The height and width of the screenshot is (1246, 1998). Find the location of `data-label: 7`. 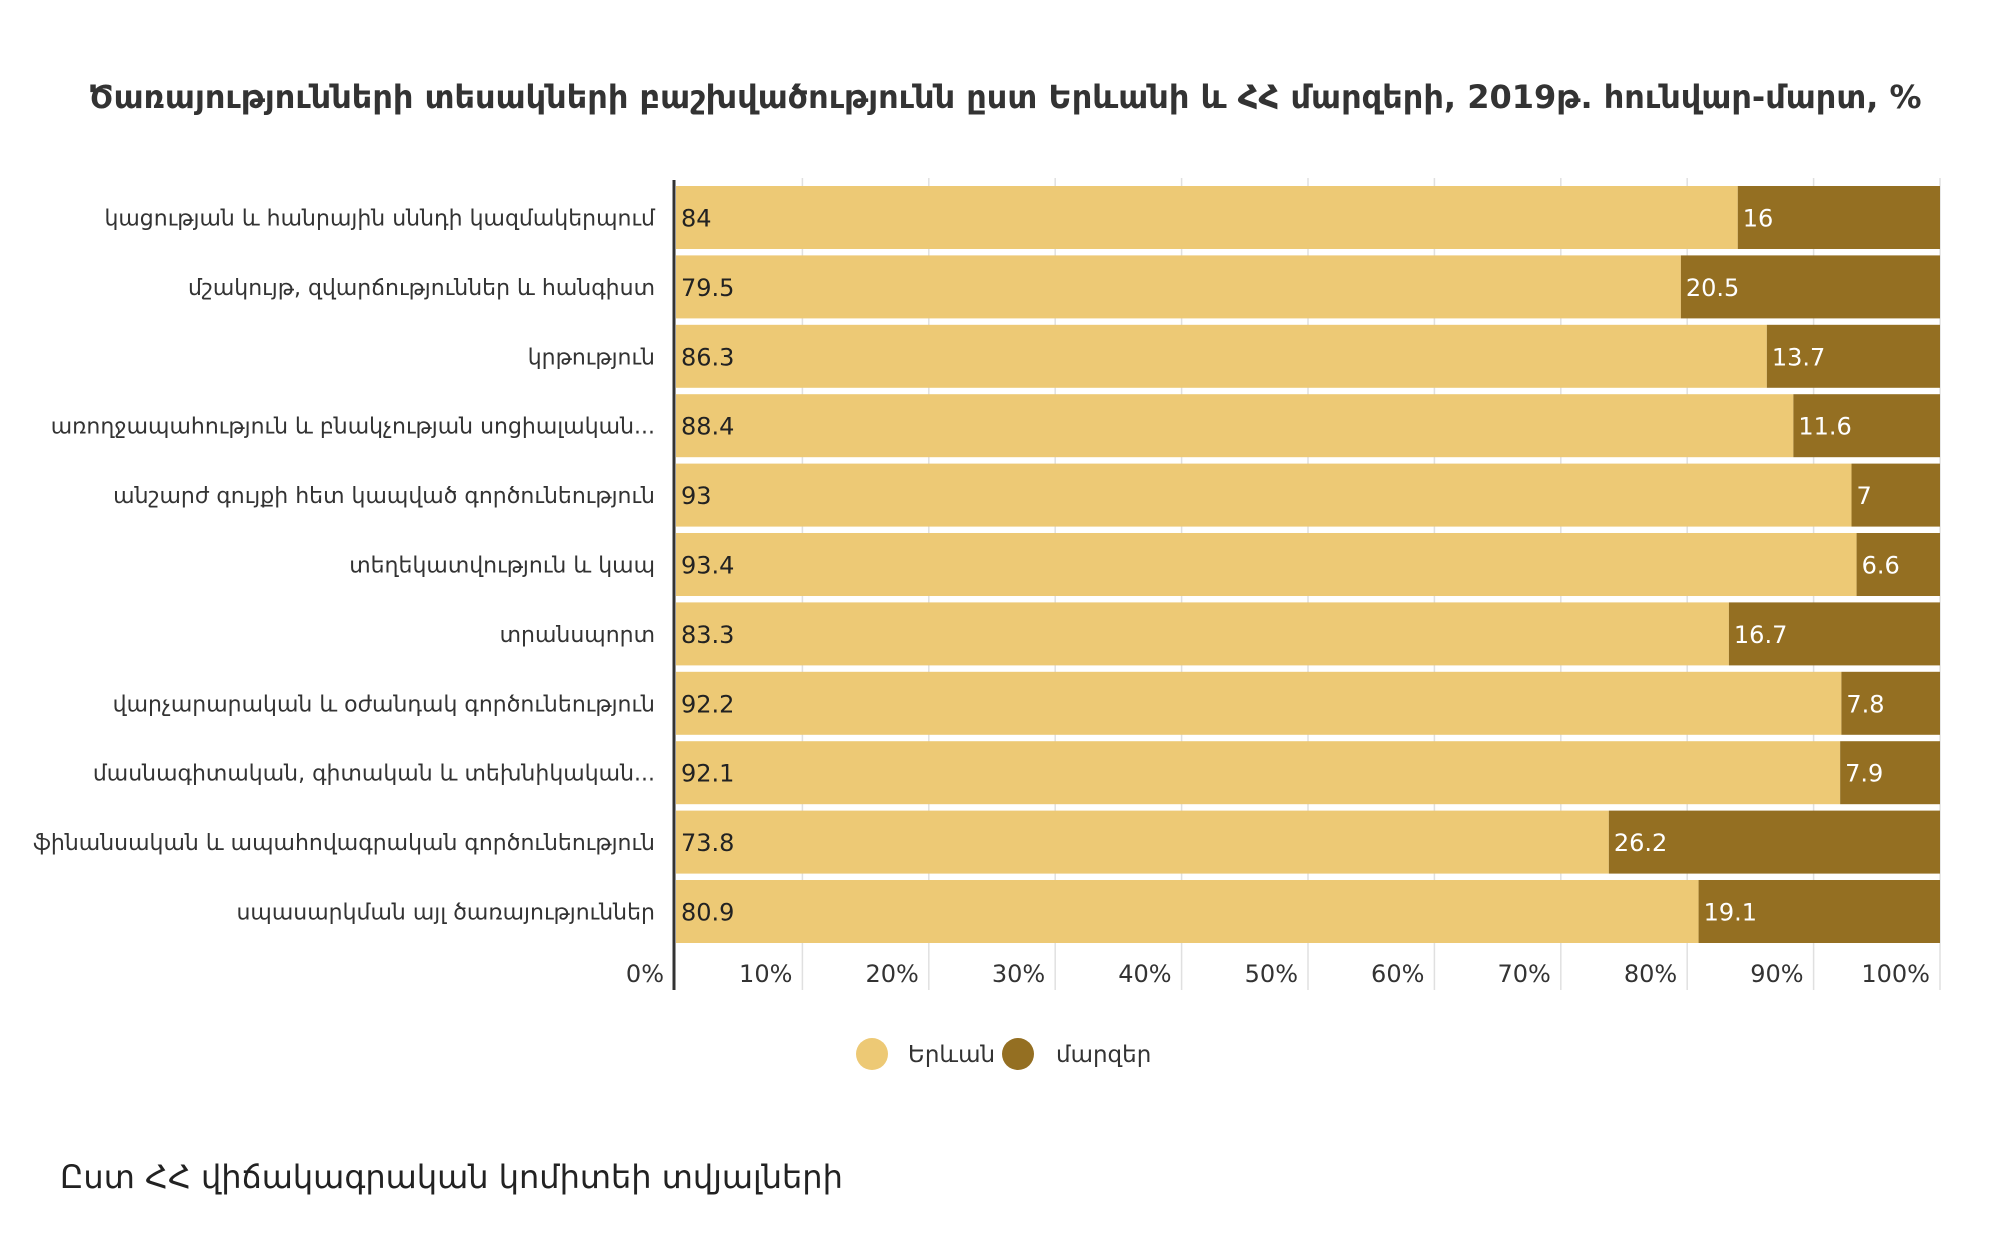

data-label: 7 is located at coordinates (1864, 496).